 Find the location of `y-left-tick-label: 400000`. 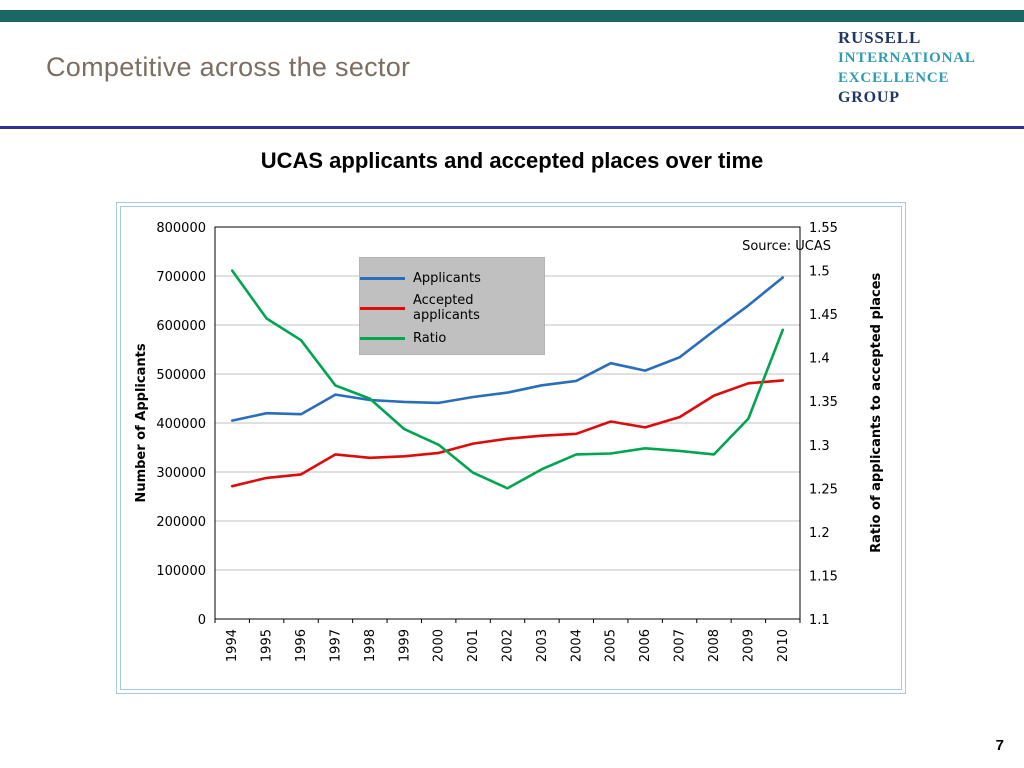

y-left-tick-label: 400000 is located at coordinates (181, 424).